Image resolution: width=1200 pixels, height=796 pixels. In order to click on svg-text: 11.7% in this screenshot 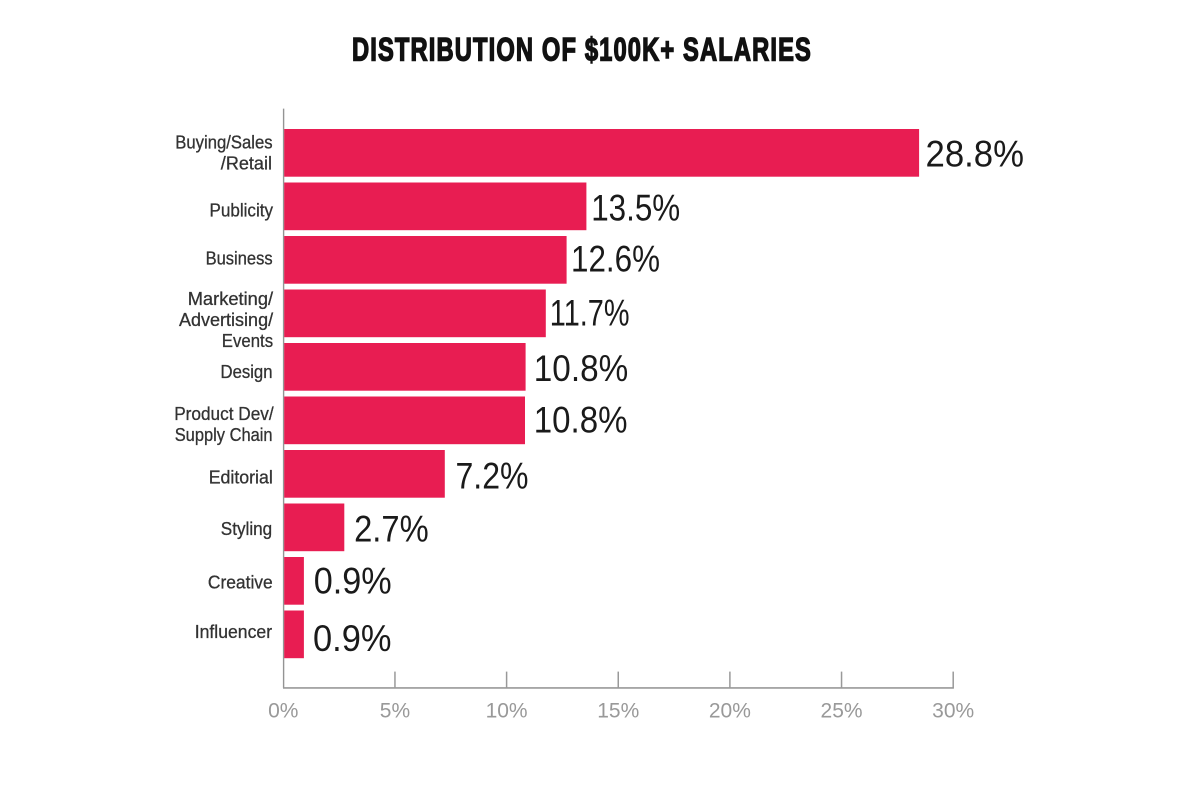, I will do `click(590, 312)`.